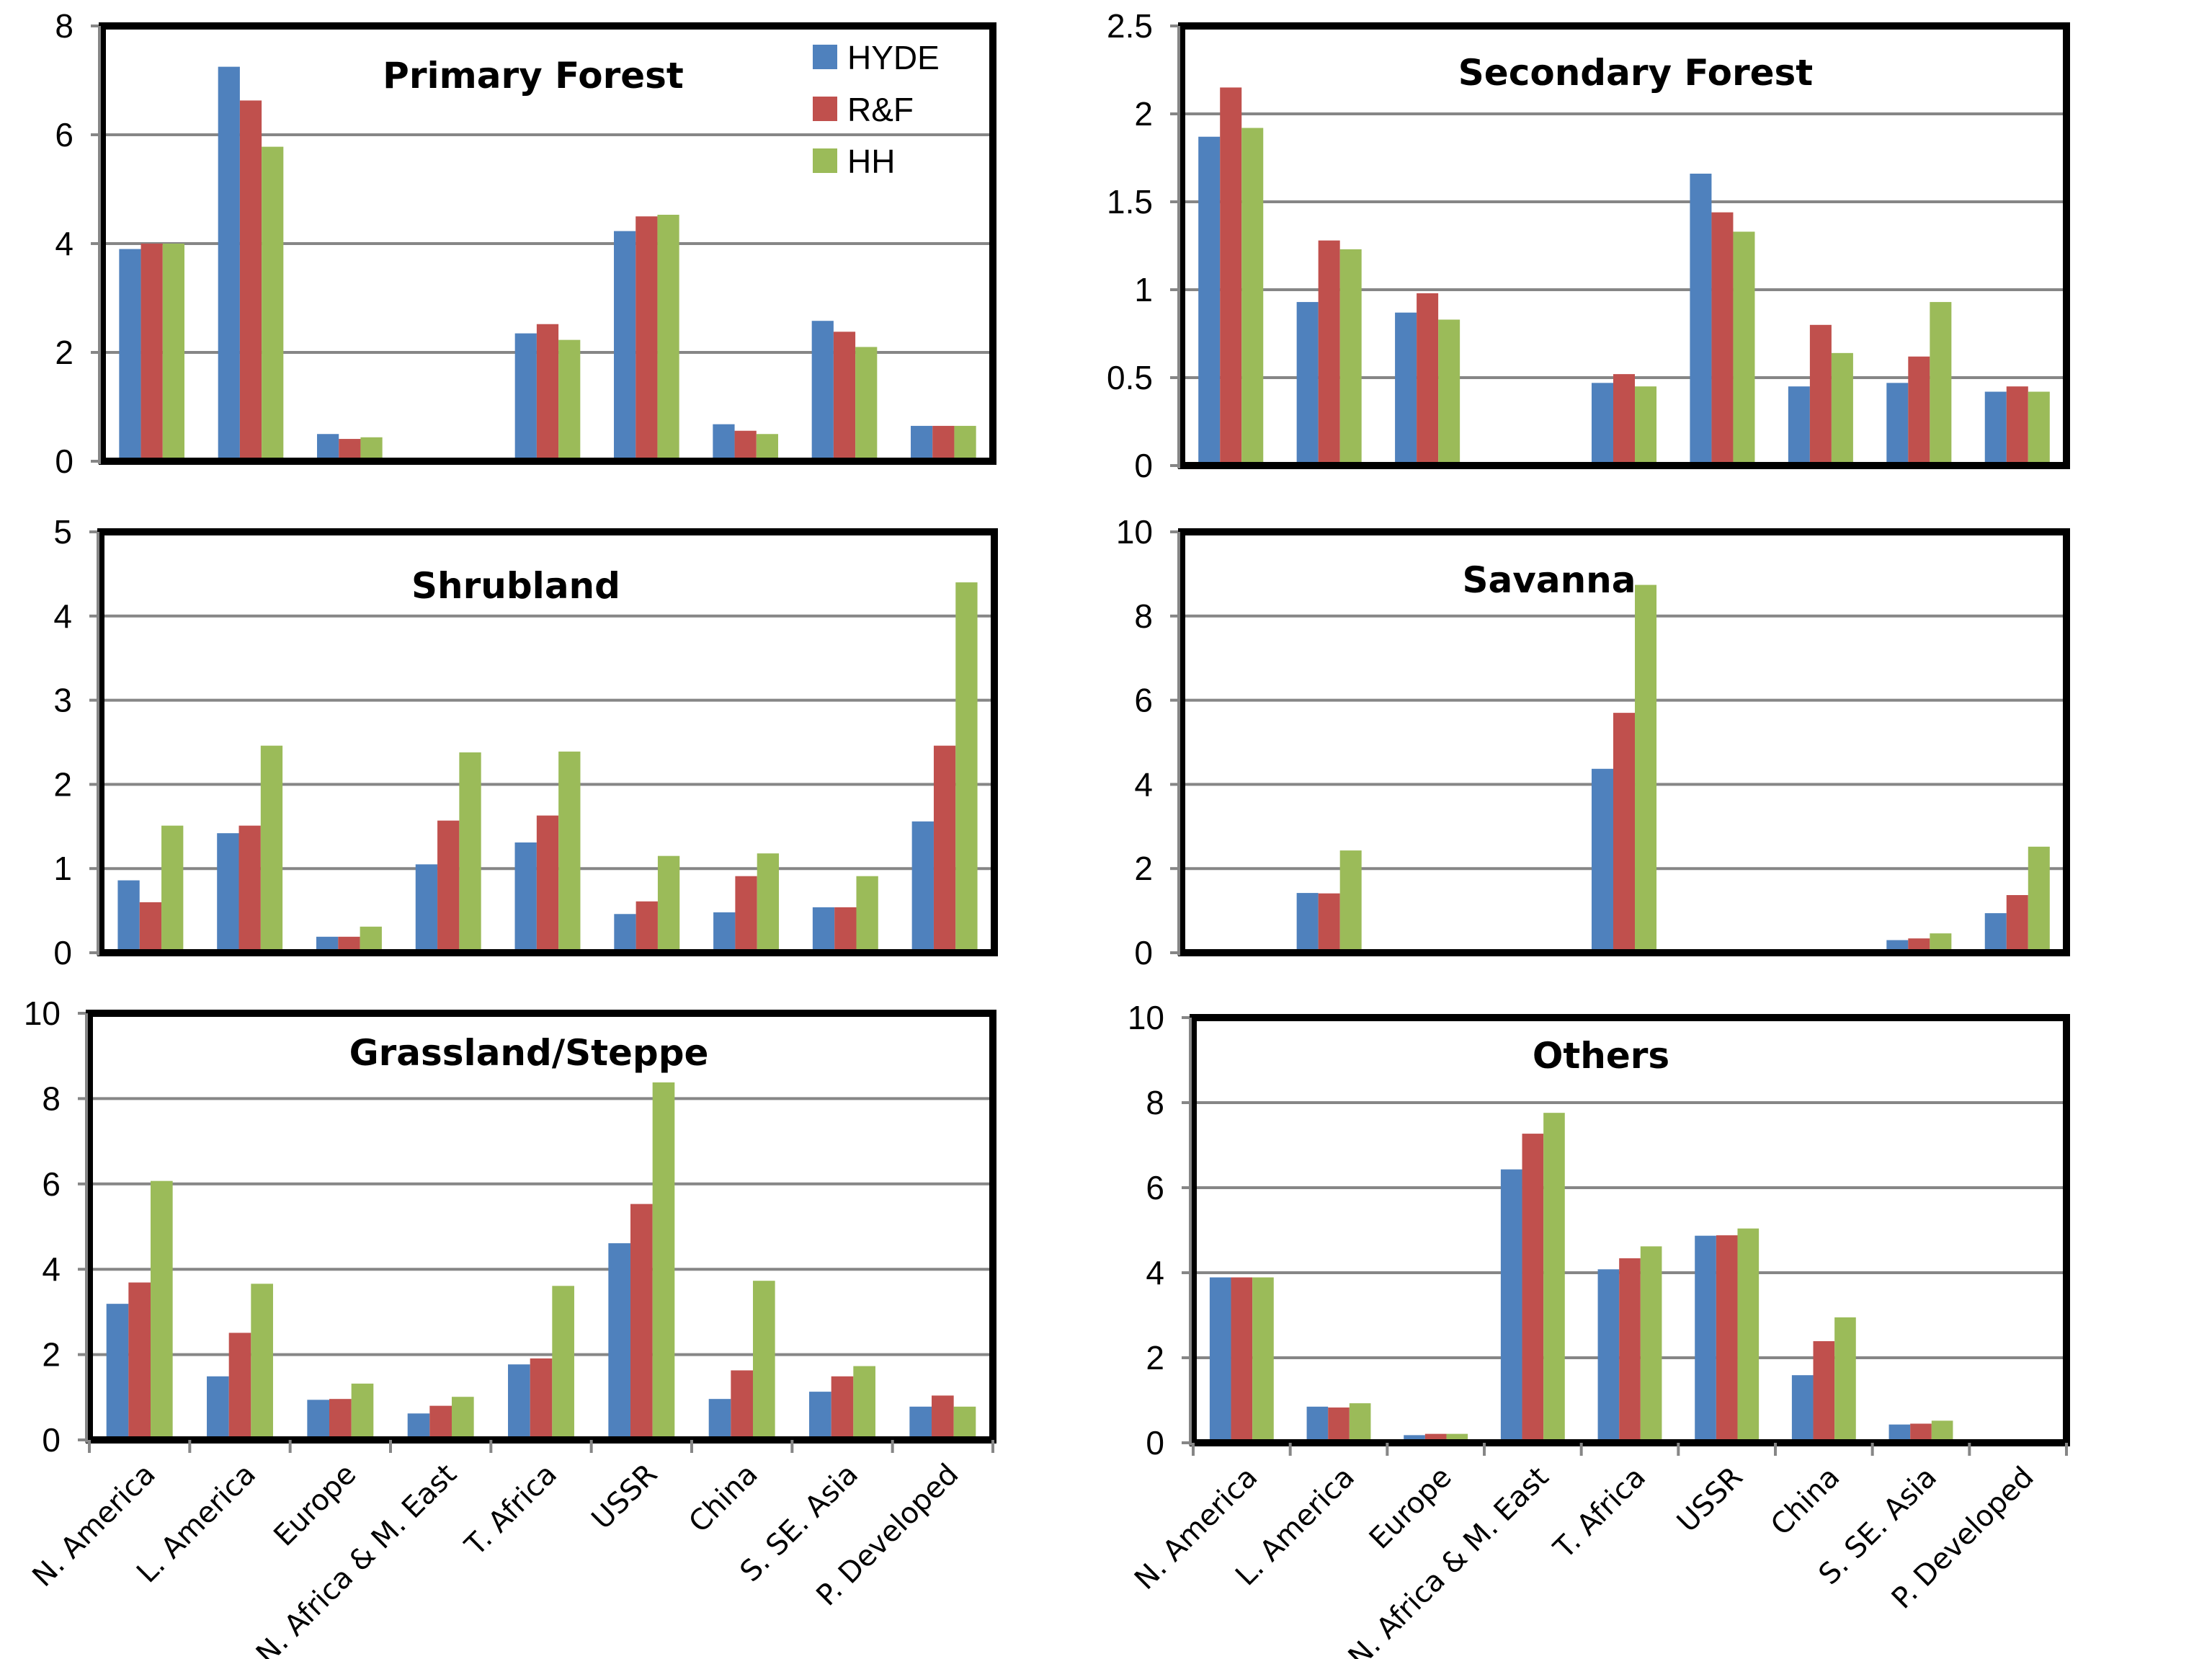 Image resolution: width=2212 pixels, height=1659 pixels. Describe the element at coordinates (825, 160) in the screenshot. I see `legend-swatch-hh` at that location.